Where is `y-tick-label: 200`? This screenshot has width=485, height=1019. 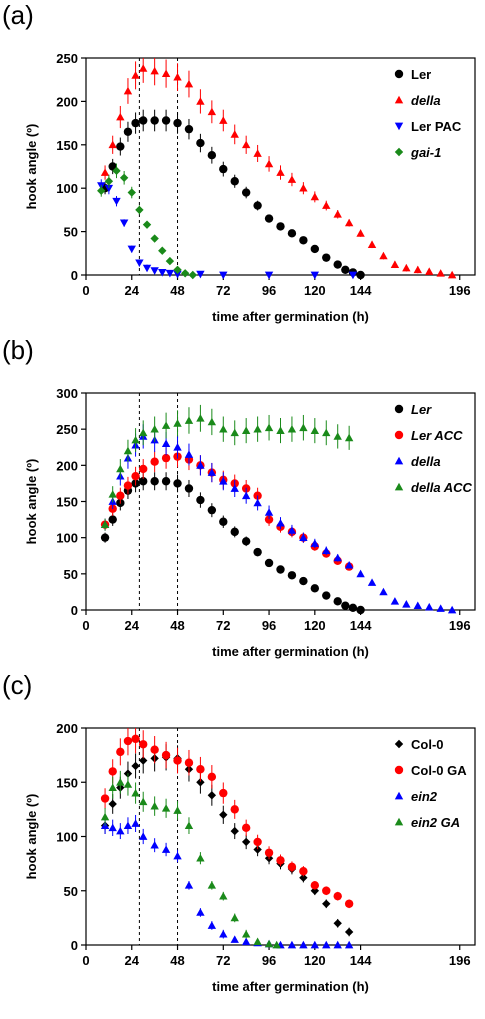 y-tick-label: 200 is located at coordinates (67, 101).